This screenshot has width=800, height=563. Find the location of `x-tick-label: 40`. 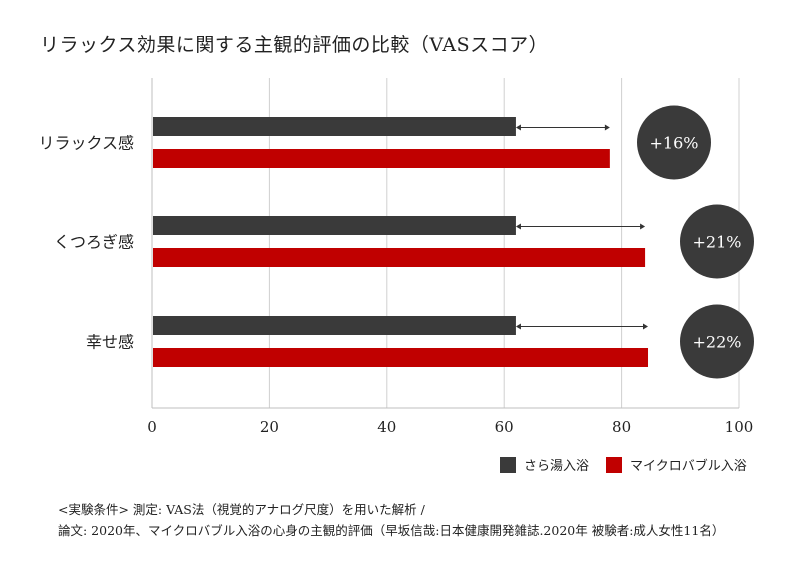

x-tick-label: 40 is located at coordinates (386, 427).